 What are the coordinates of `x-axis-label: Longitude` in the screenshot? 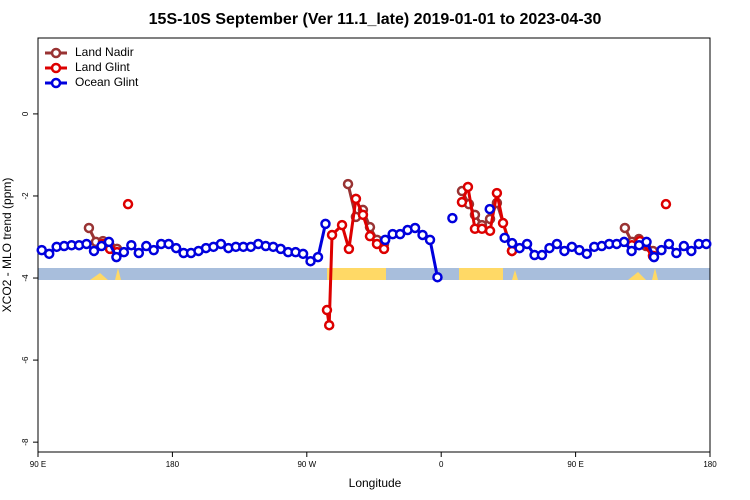 It's located at (375, 483).